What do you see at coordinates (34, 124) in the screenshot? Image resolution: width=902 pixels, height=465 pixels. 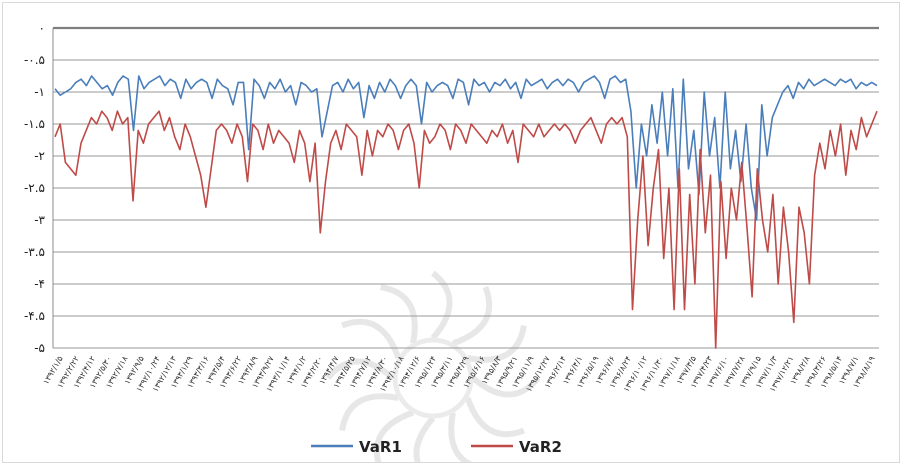 I see `y-tick-label: -۱.۵` at bounding box center [34, 124].